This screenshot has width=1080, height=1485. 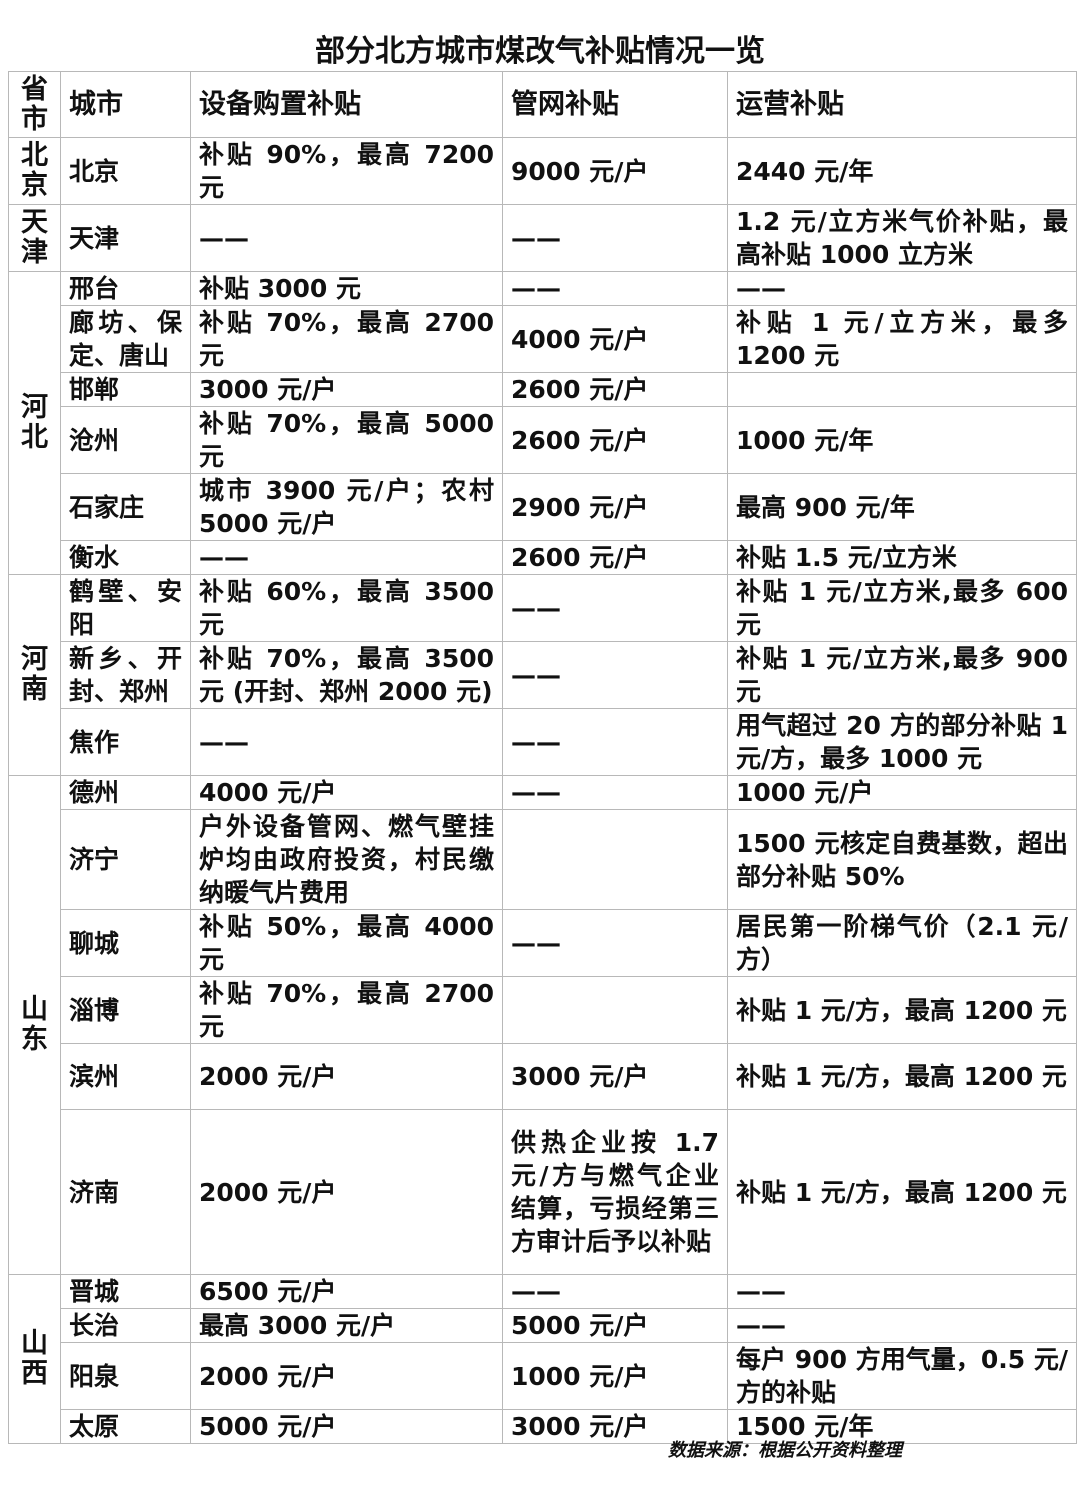 What do you see at coordinates (902, 1376) in the screenshot?
I see `operation-subsidy-cell: 每户 900 方用气量，0.5 元/方的补贴` at bounding box center [902, 1376].